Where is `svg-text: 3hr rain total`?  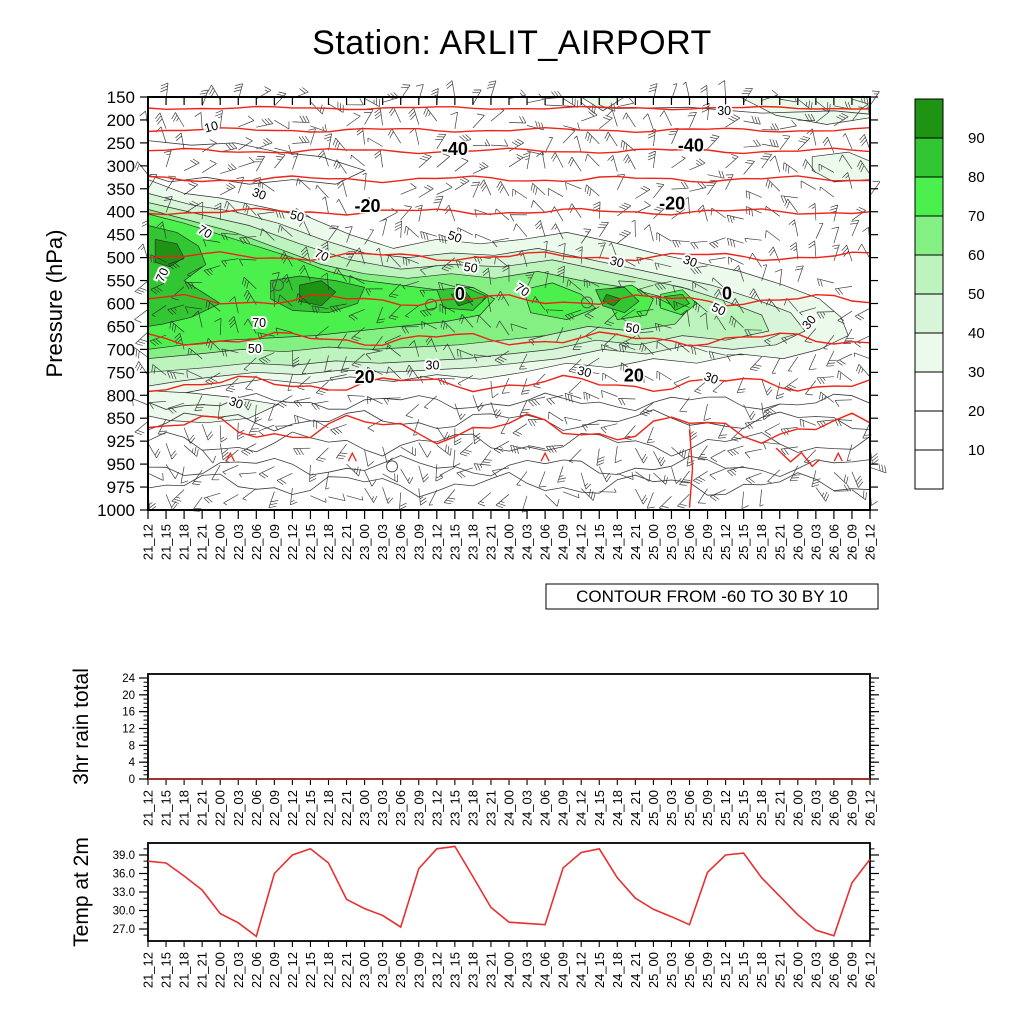
svg-text: 3hr rain total is located at coordinates (81, 726).